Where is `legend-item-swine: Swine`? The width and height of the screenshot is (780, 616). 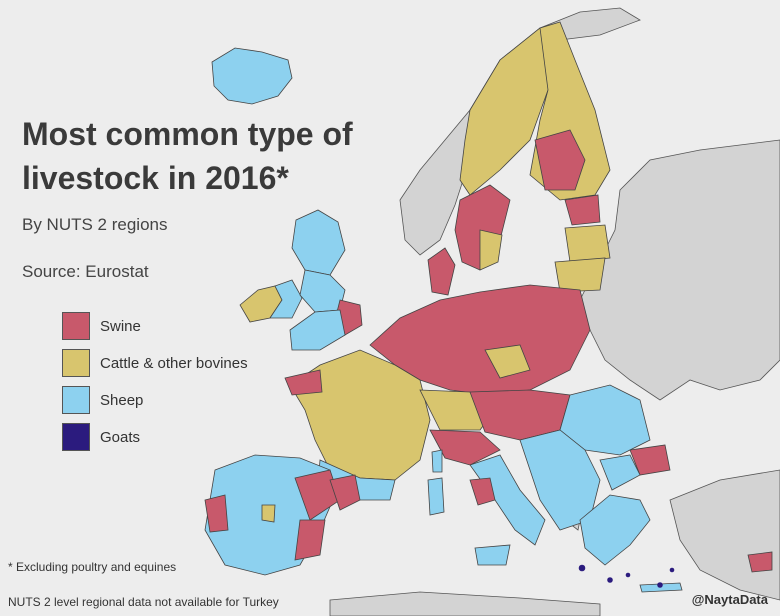 legend-item-swine: Swine is located at coordinates (155, 326).